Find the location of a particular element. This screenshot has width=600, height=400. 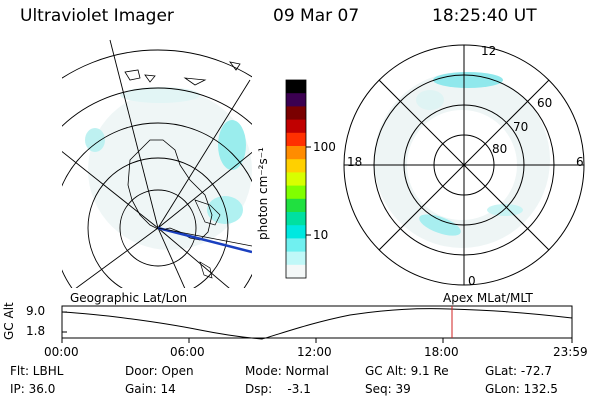

mlat-label-70: 70 is located at coordinates (521, 127).